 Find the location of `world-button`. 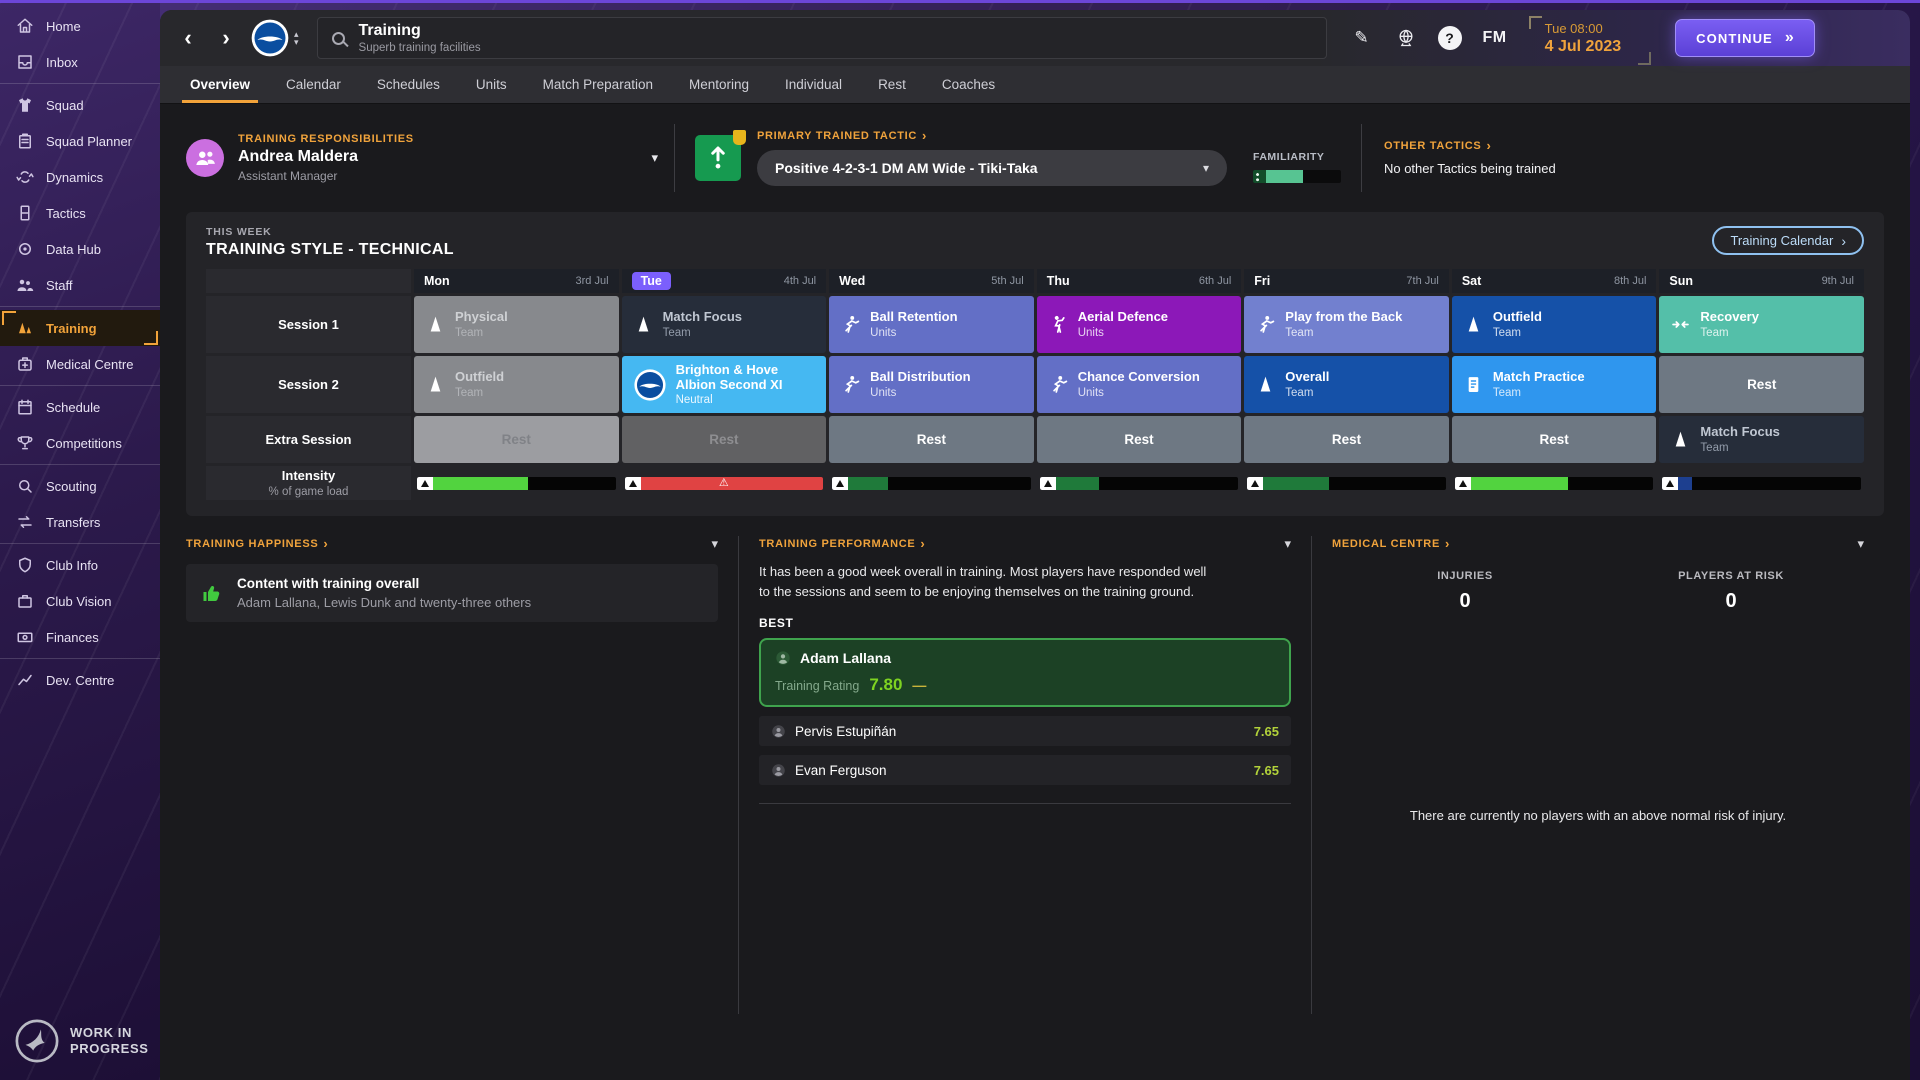

world-button is located at coordinates (1406, 38).